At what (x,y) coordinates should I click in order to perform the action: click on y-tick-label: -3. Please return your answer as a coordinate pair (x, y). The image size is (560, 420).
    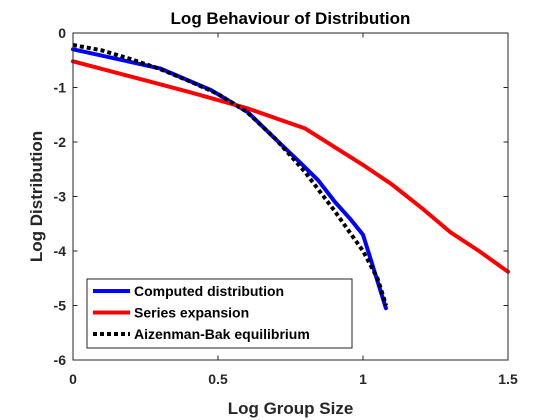
    Looking at the image, I should click on (60, 197).